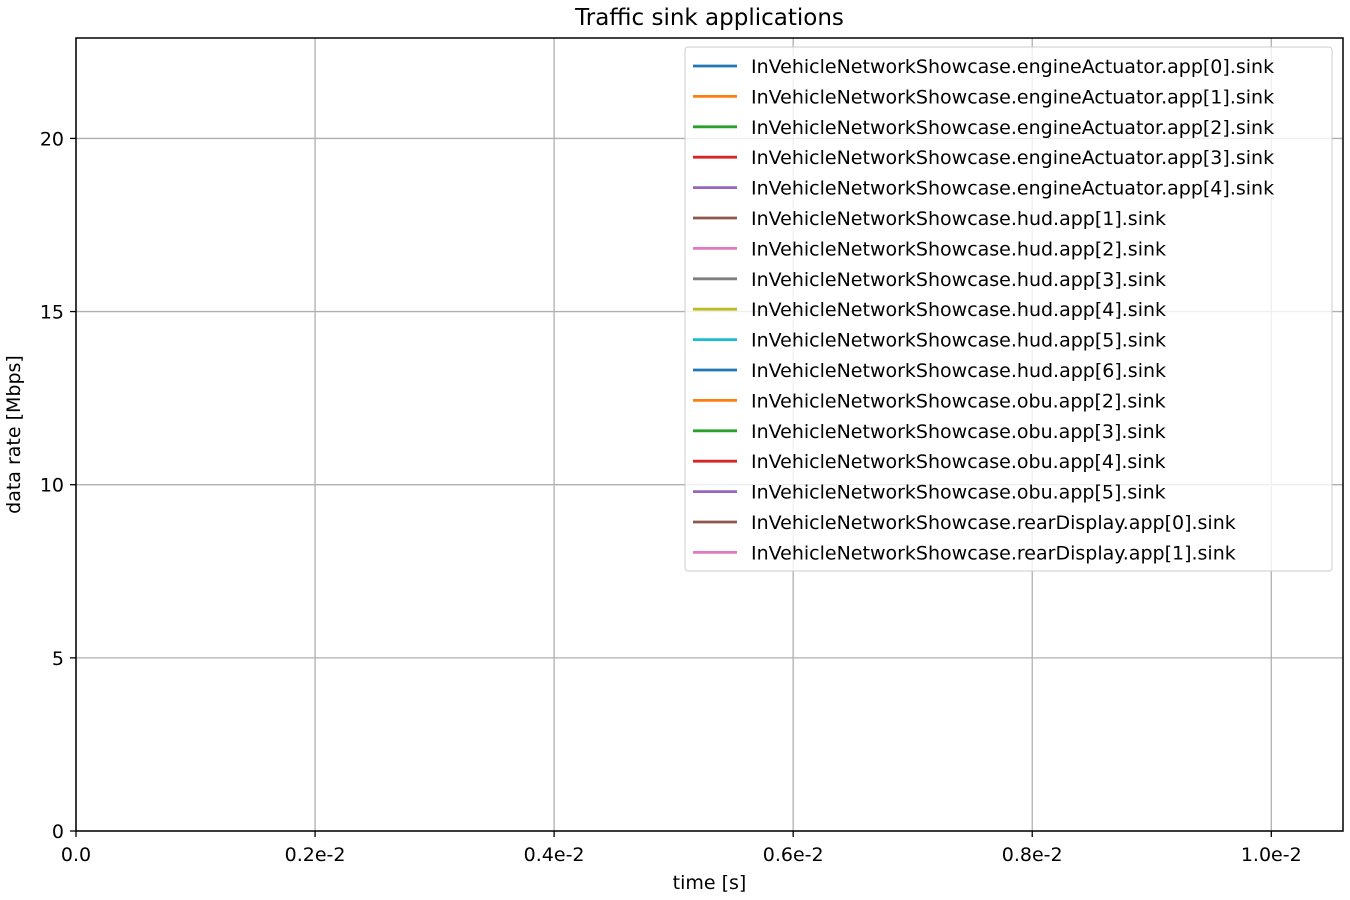  What do you see at coordinates (52, 139) in the screenshot?
I see `y-tick-label: 20` at bounding box center [52, 139].